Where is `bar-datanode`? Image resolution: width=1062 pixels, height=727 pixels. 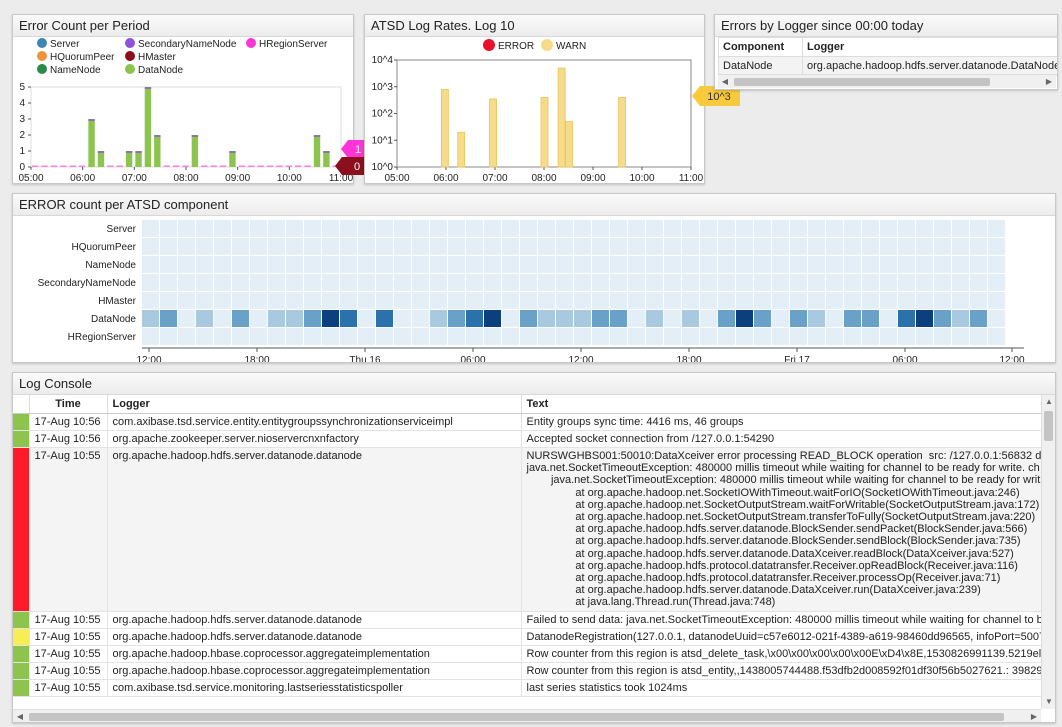
bar-datanode is located at coordinates (195, 151).